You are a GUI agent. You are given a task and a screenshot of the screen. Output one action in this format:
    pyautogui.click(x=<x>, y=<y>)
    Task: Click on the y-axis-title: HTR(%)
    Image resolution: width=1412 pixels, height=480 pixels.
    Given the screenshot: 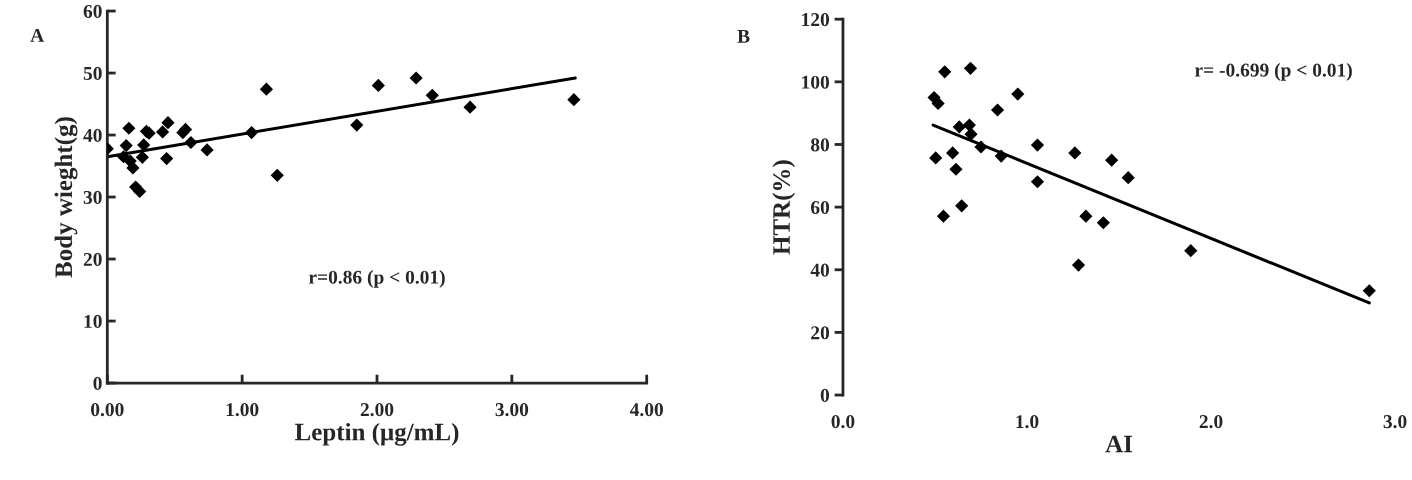 What is the action you would take?
    pyautogui.click(x=784, y=207)
    